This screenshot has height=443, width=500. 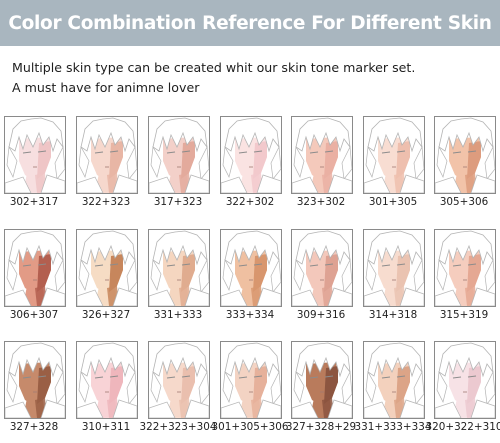 What do you see at coordinates (462, 427) in the screenshot?
I see `swatch-label: 320+322+310` at bounding box center [462, 427].